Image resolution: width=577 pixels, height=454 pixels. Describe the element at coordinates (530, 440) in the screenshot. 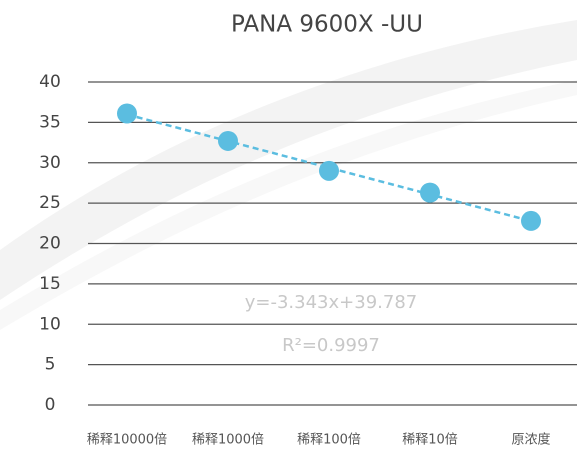

I see `x-tick-label: 原浓度` at that location.